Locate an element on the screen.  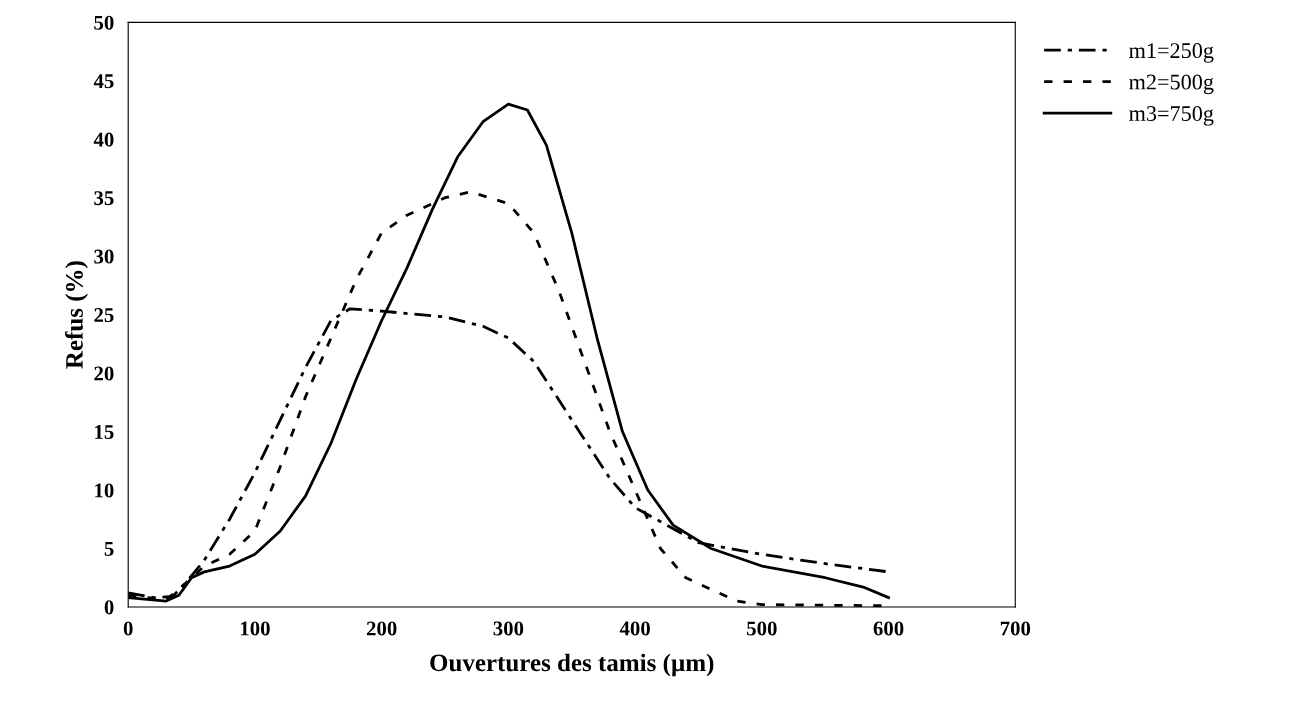
y-tick-label: 25 is located at coordinates (104, 315).